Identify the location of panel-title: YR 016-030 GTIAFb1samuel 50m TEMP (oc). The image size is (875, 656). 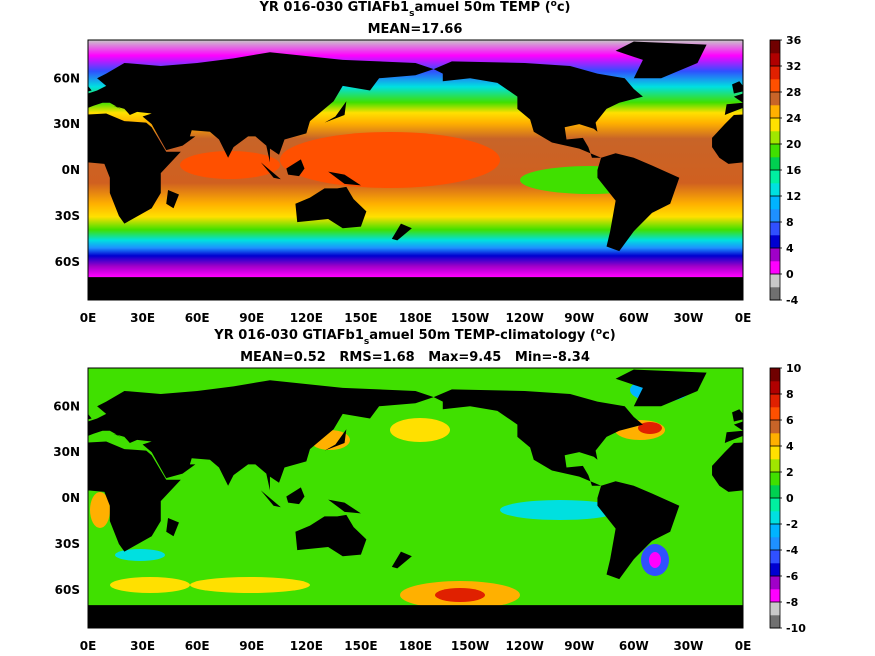
(414, 9).